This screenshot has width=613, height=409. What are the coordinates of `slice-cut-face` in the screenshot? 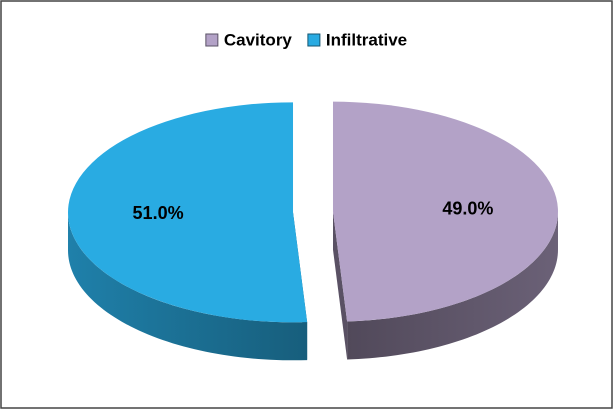 It's located at (340, 285).